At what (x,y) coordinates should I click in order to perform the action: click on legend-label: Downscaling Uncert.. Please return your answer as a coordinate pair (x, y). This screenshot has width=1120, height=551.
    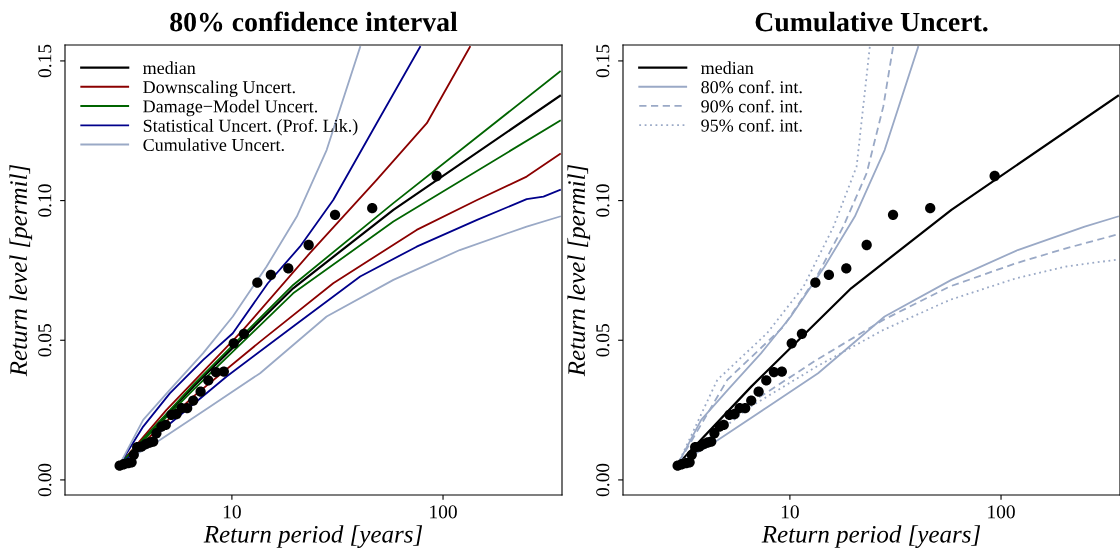
    Looking at the image, I should click on (219, 88).